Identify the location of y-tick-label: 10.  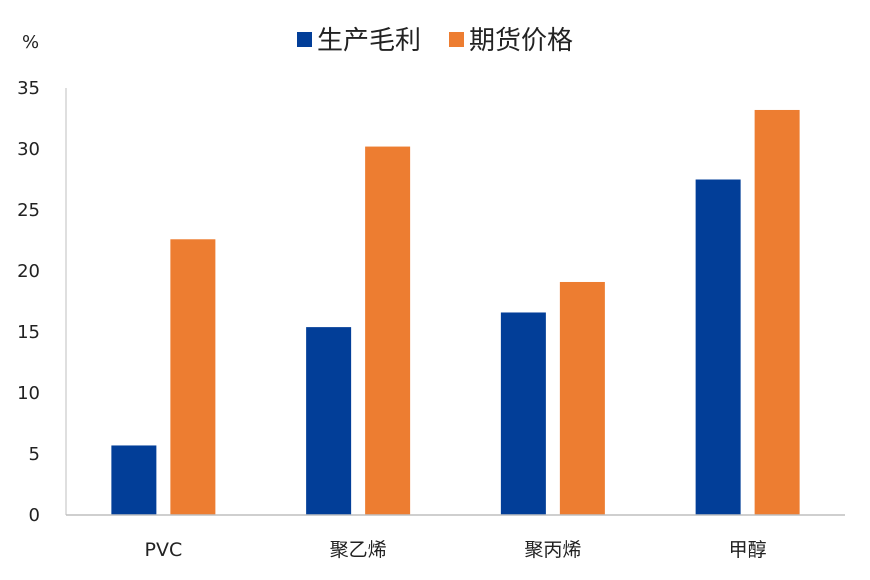
(28, 393).